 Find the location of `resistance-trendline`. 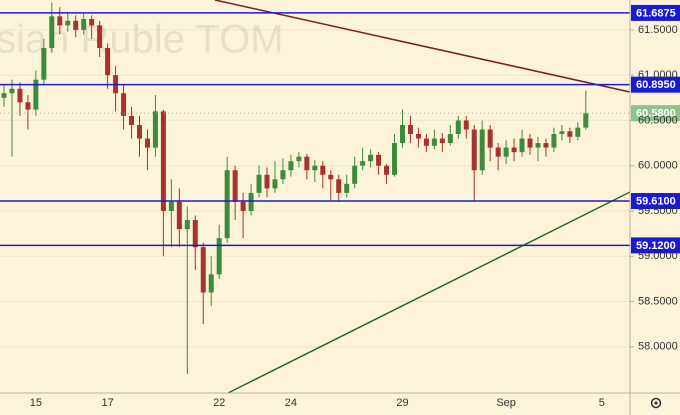

resistance-trendline is located at coordinates (422, 46).